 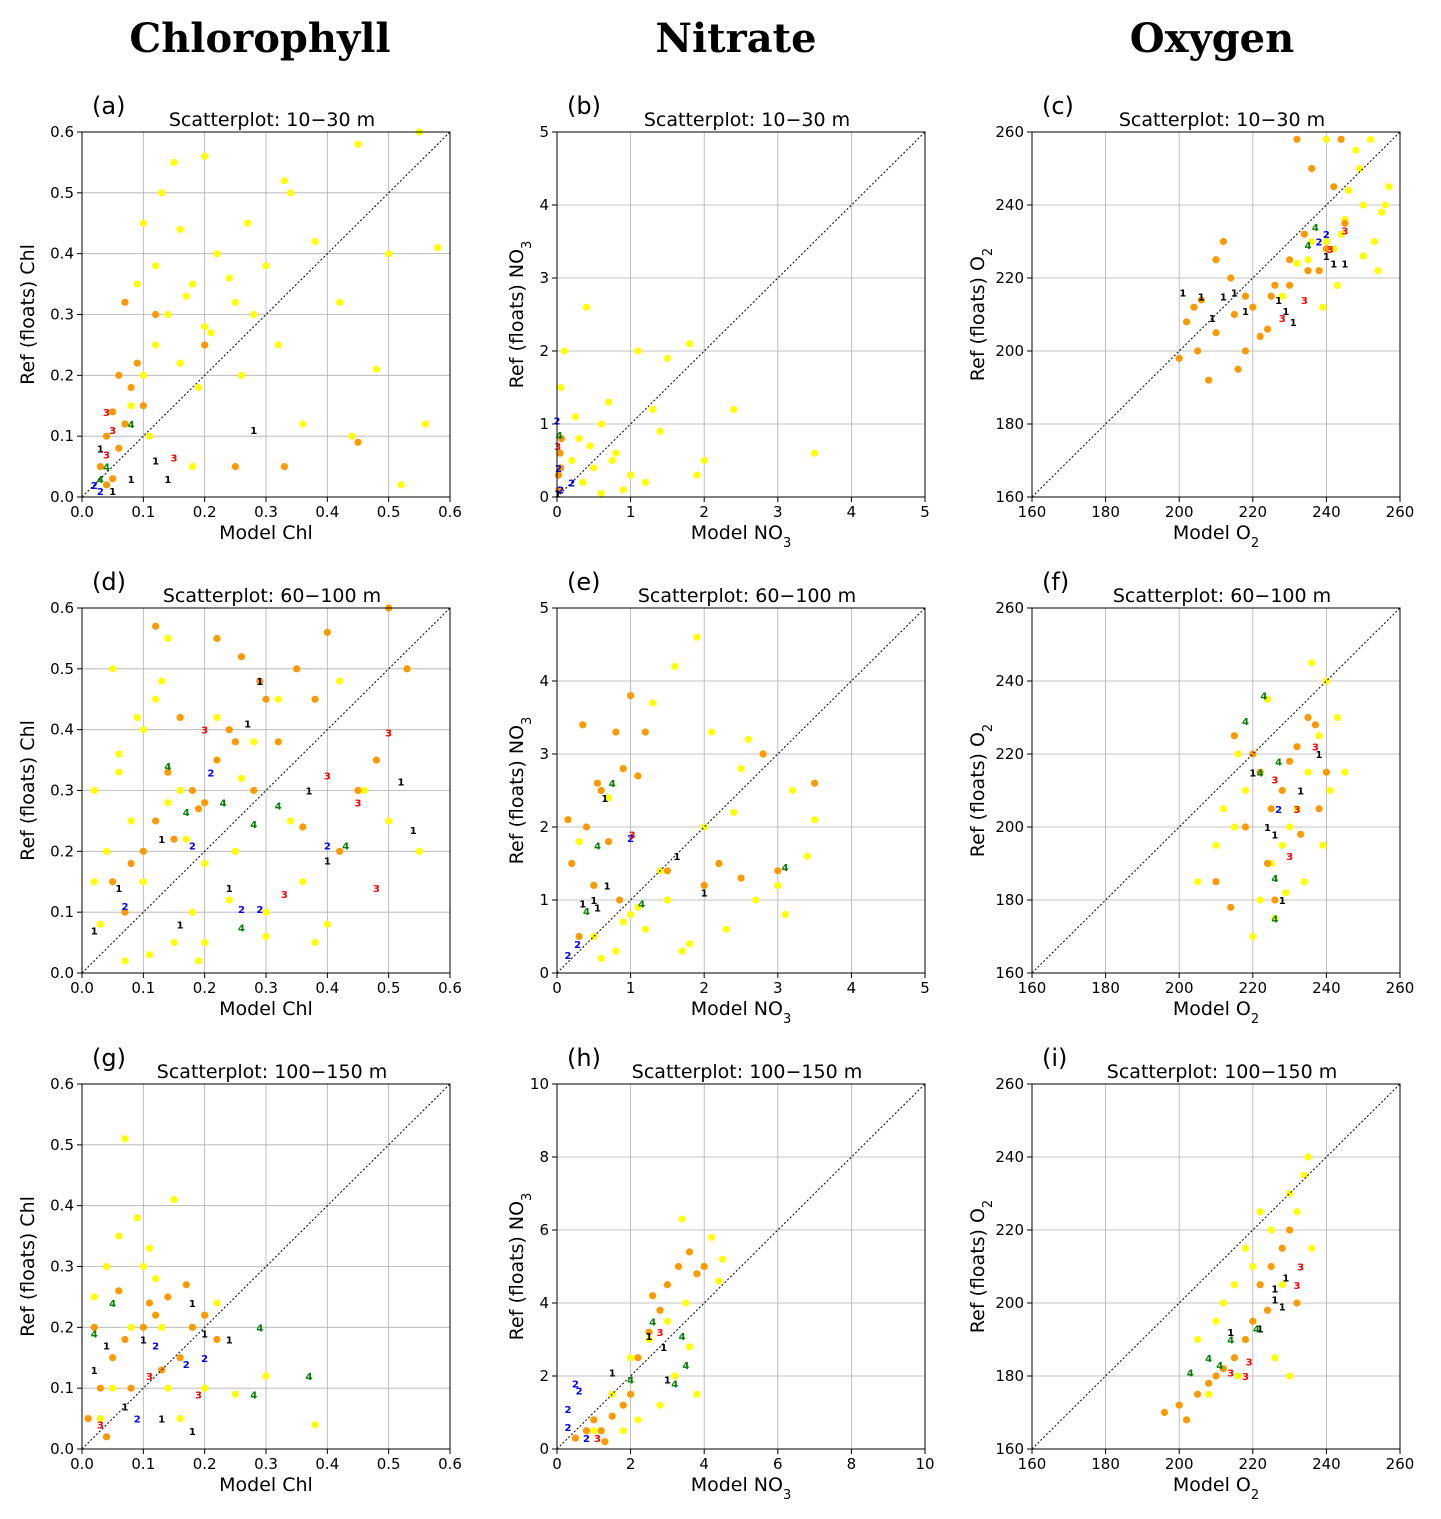 What do you see at coordinates (1216, 1488) in the screenshot?
I see `x-axis-label: Model O2` at bounding box center [1216, 1488].